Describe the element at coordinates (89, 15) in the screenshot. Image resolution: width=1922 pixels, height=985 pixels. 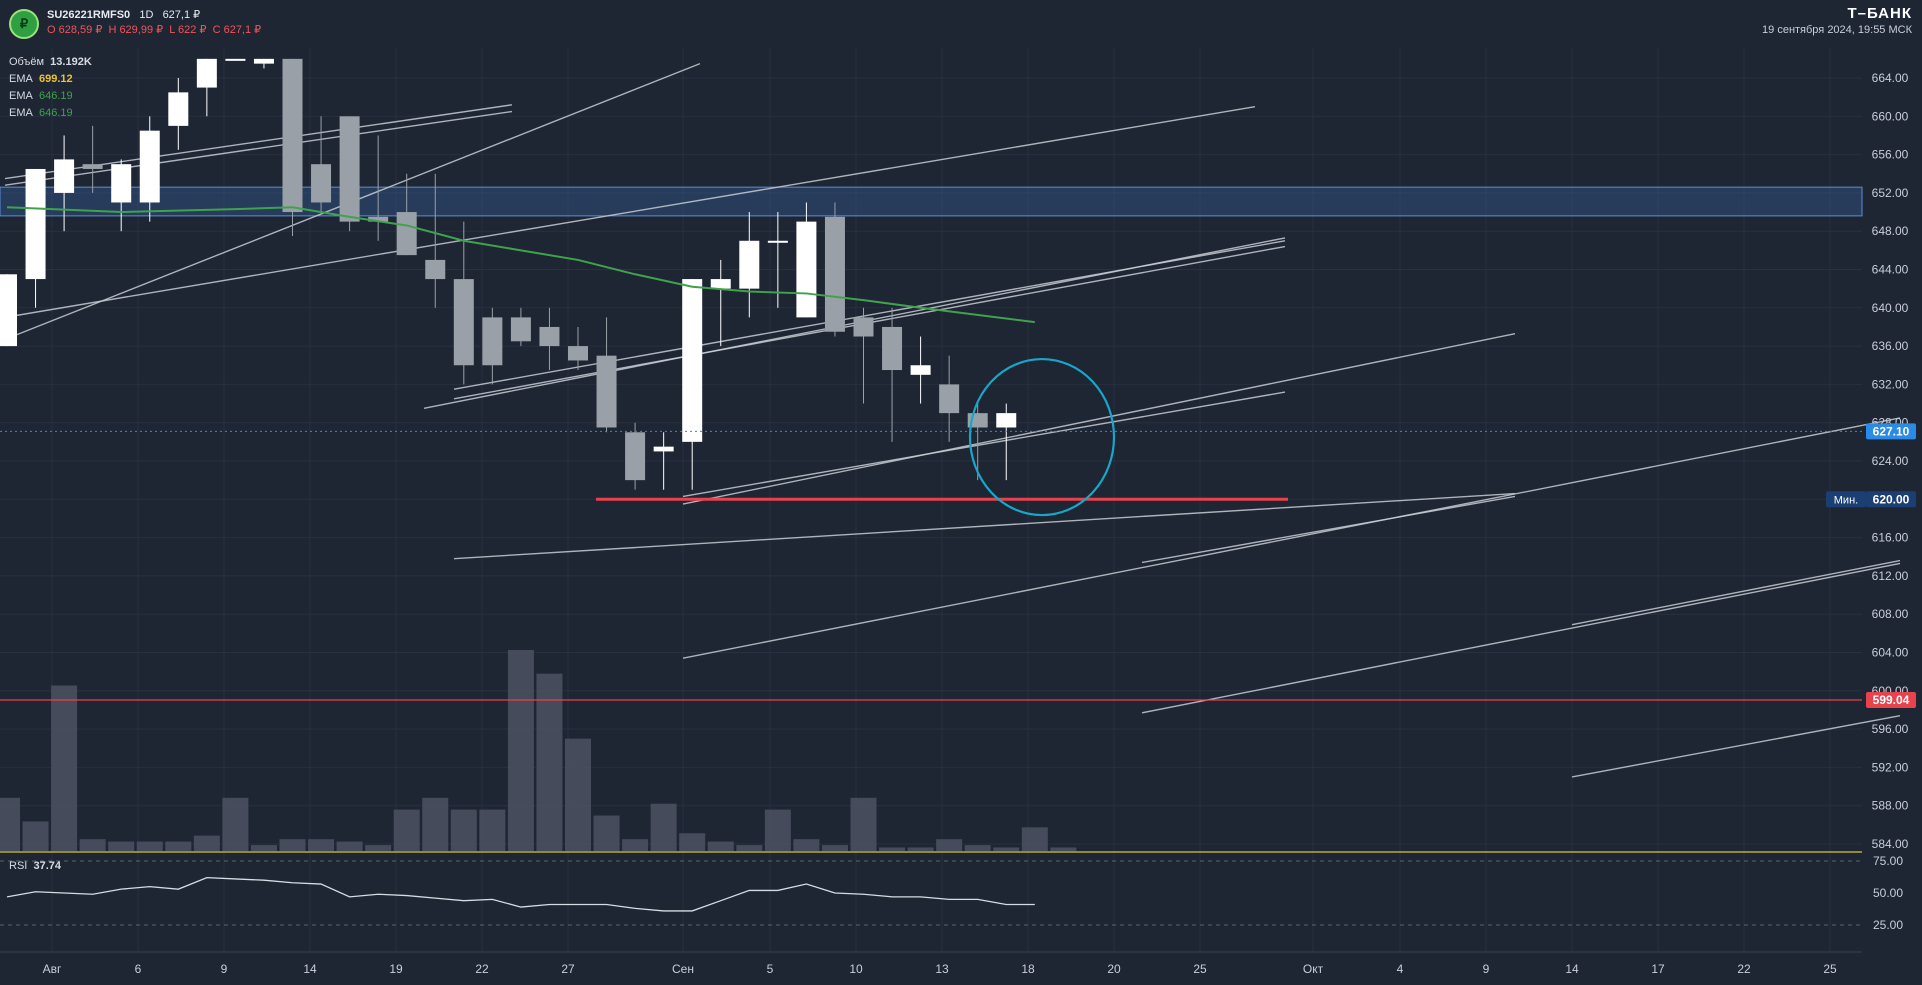
I see `ticker-symbol: SU26221RMFS0` at that location.